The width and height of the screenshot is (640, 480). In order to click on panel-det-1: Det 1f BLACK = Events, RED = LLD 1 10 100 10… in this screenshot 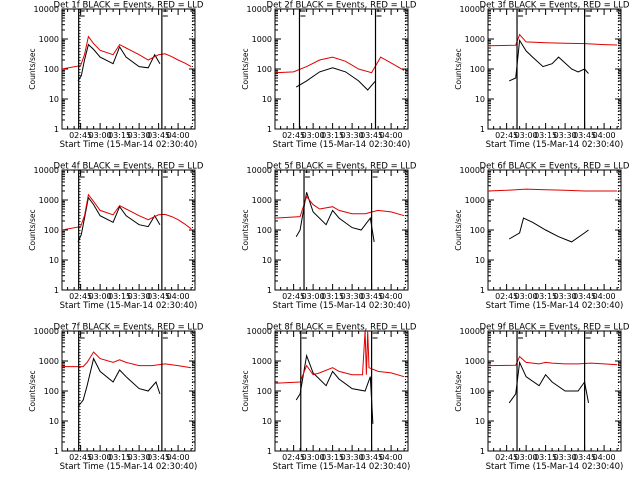, I will do `click(116, 76)`.